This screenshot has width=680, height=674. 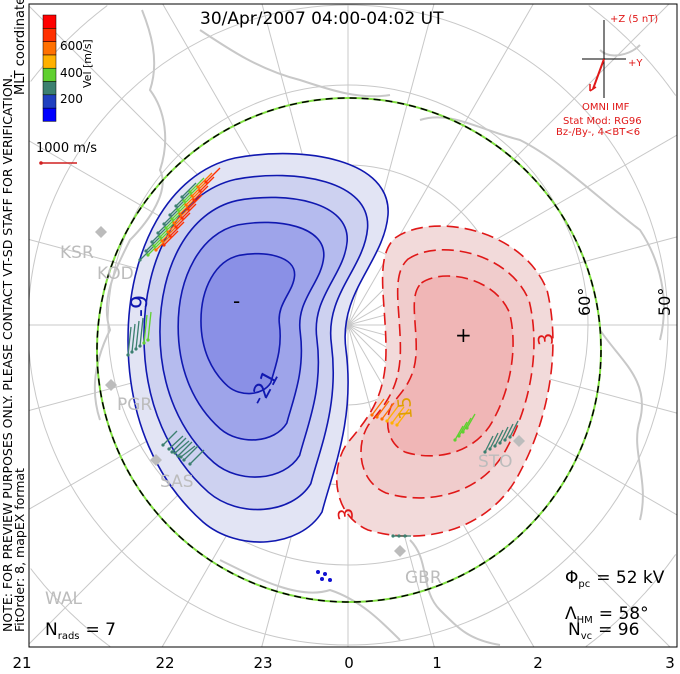 What do you see at coordinates (603, 631) in the screenshot?
I see `stat-n-vc: Nvc = 96` at bounding box center [603, 631].